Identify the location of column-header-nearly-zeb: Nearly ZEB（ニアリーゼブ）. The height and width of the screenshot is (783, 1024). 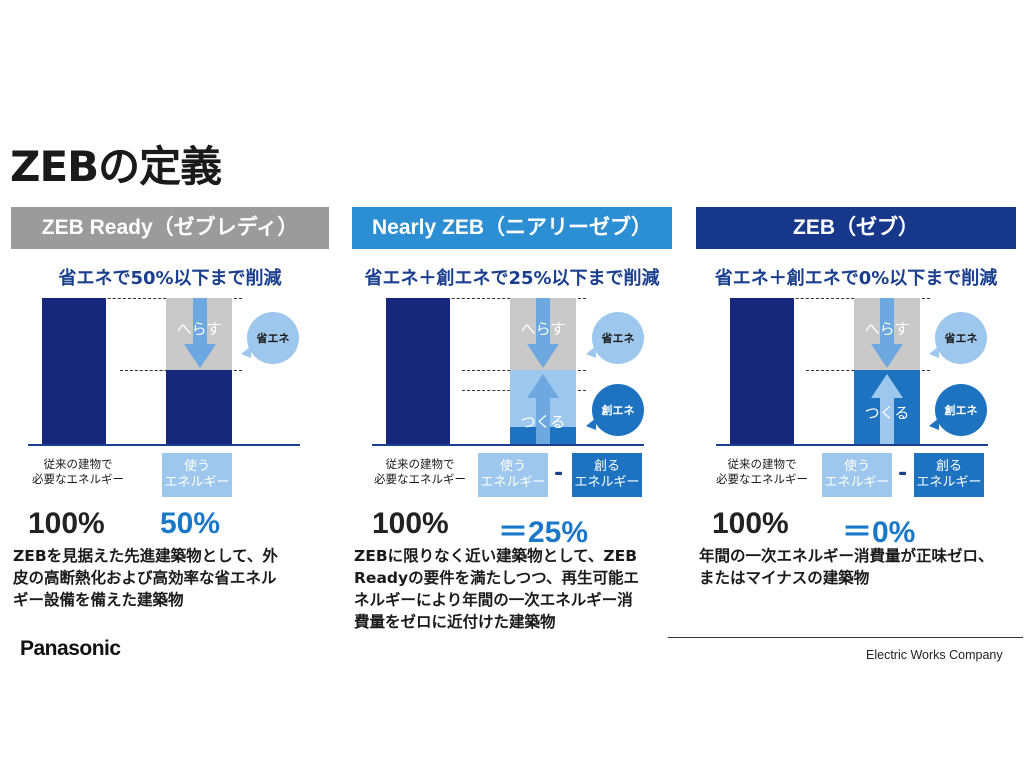
(512, 228).